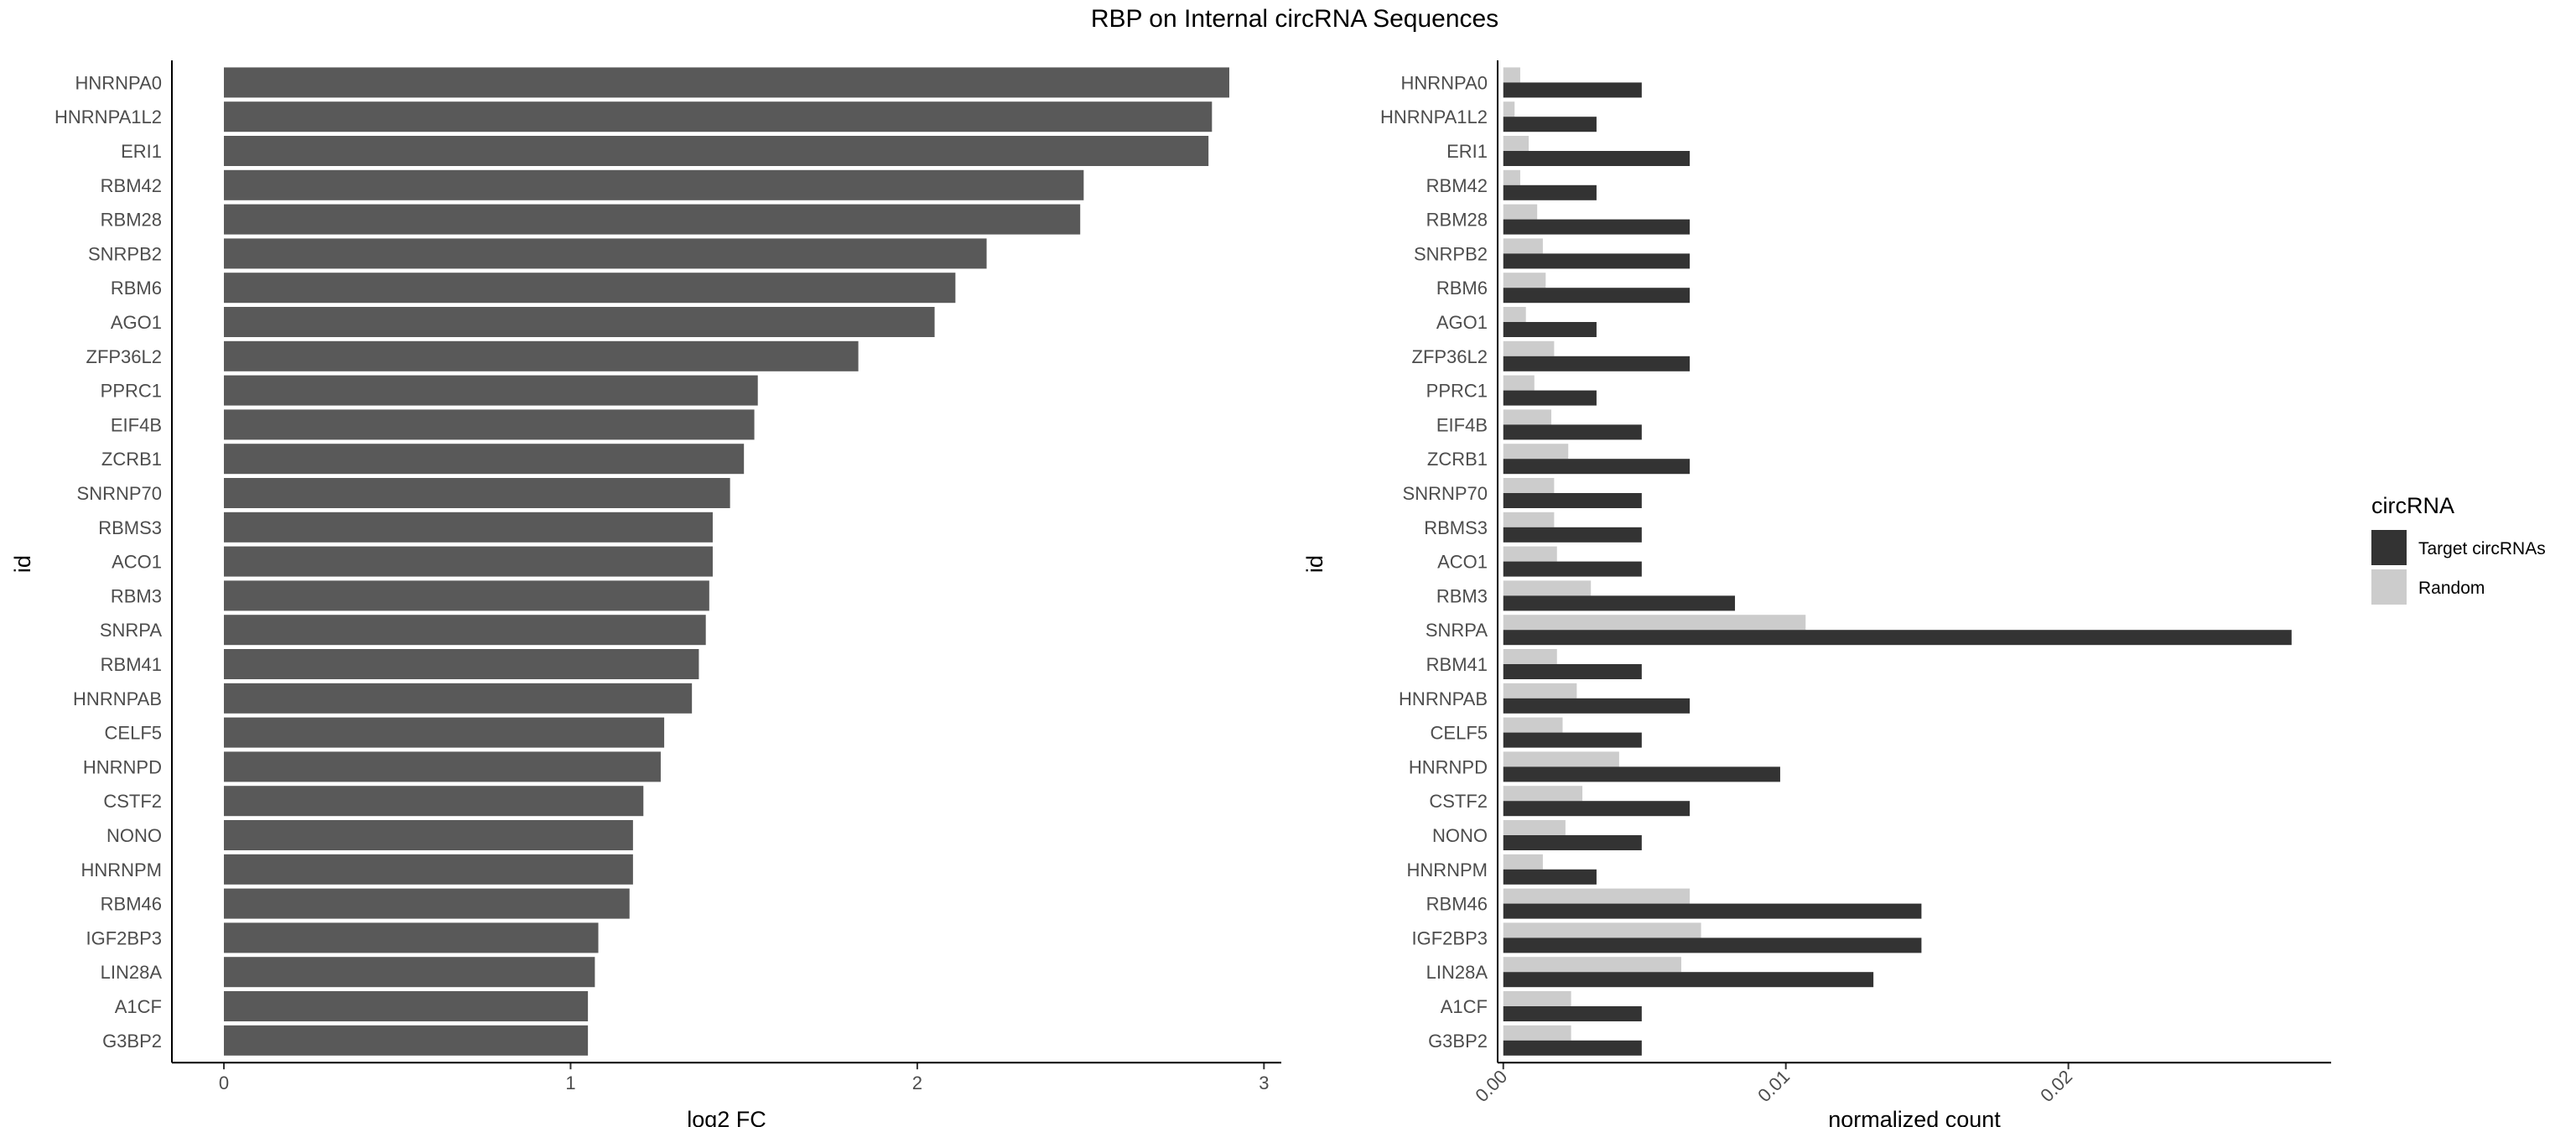 This screenshot has height=1127, width=2576. What do you see at coordinates (1519, 383) in the screenshot?
I see `bar-random-pprc1` at bounding box center [1519, 383].